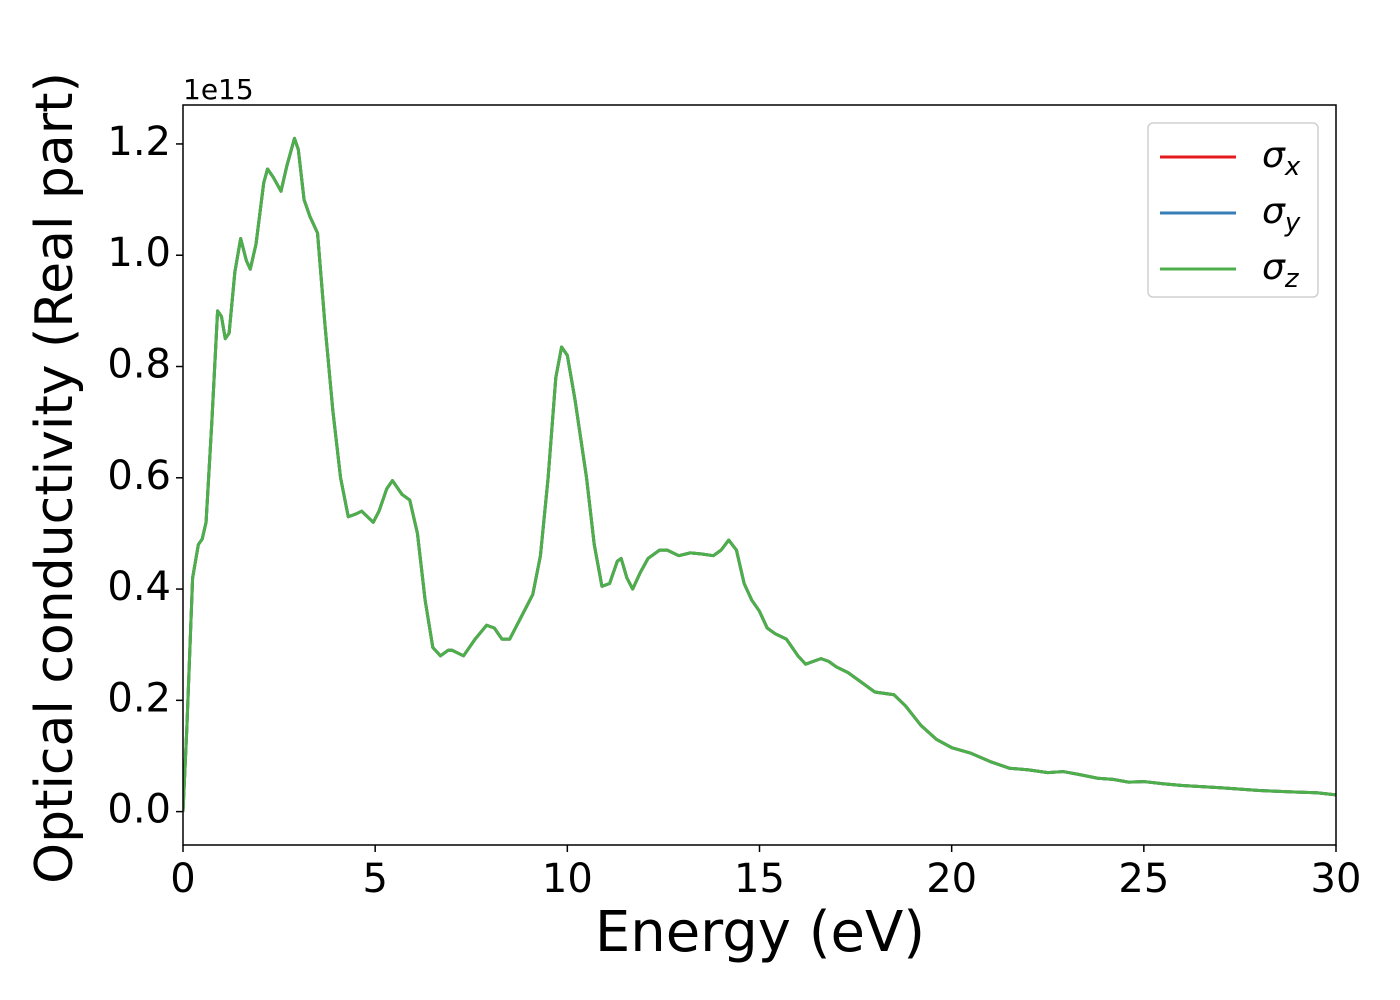 This screenshot has width=1400, height=1000. What do you see at coordinates (759, 879) in the screenshot?
I see `x-tick-label: 15` at bounding box center [759, 879].